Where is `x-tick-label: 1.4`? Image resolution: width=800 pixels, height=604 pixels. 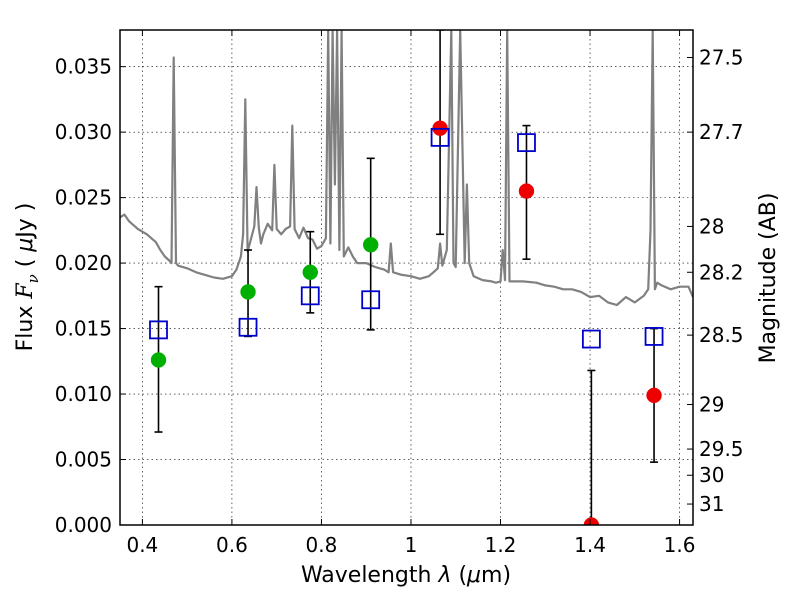
x-tick-label: 1.4 is located at coordinates (590, 545).